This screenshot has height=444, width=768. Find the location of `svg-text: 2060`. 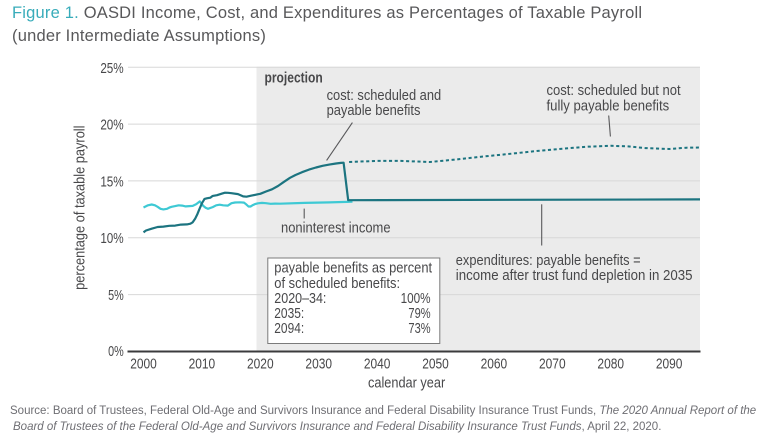

svg-text: 2060 is located at coordinates (494, 363).